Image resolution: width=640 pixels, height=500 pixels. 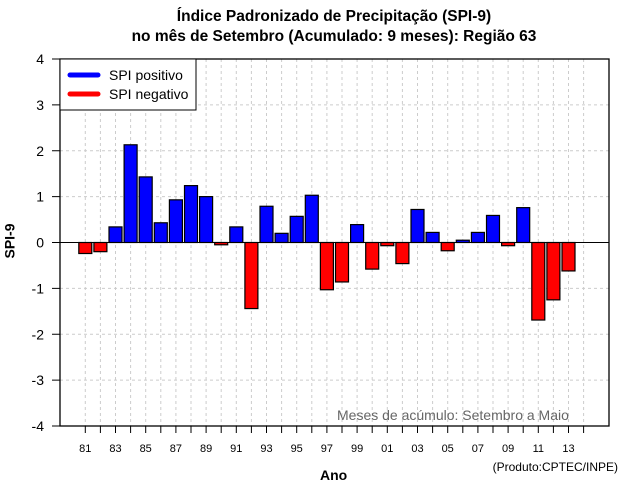 I want to click on x-tick-label: 01, so click(x=387, y=449).